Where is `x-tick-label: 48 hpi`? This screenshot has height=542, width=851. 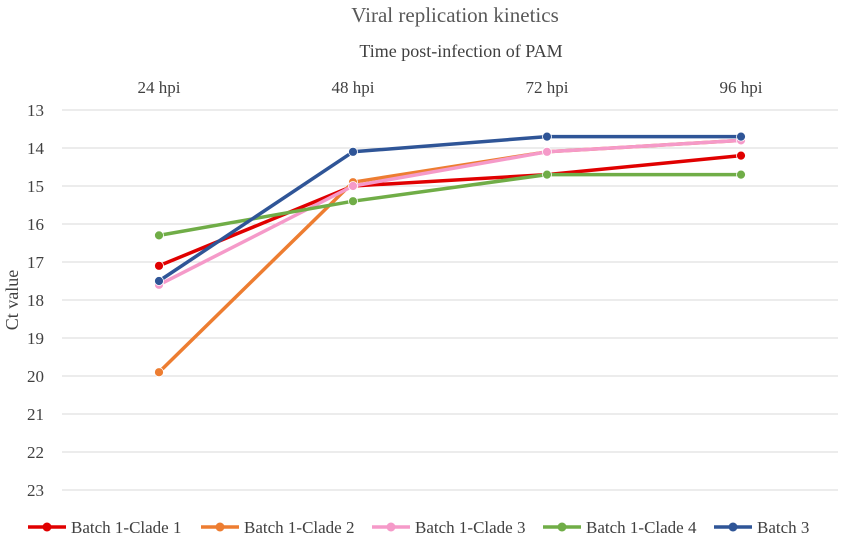 x-tick-label: 48 hpi is located at coordinates (353, 87).